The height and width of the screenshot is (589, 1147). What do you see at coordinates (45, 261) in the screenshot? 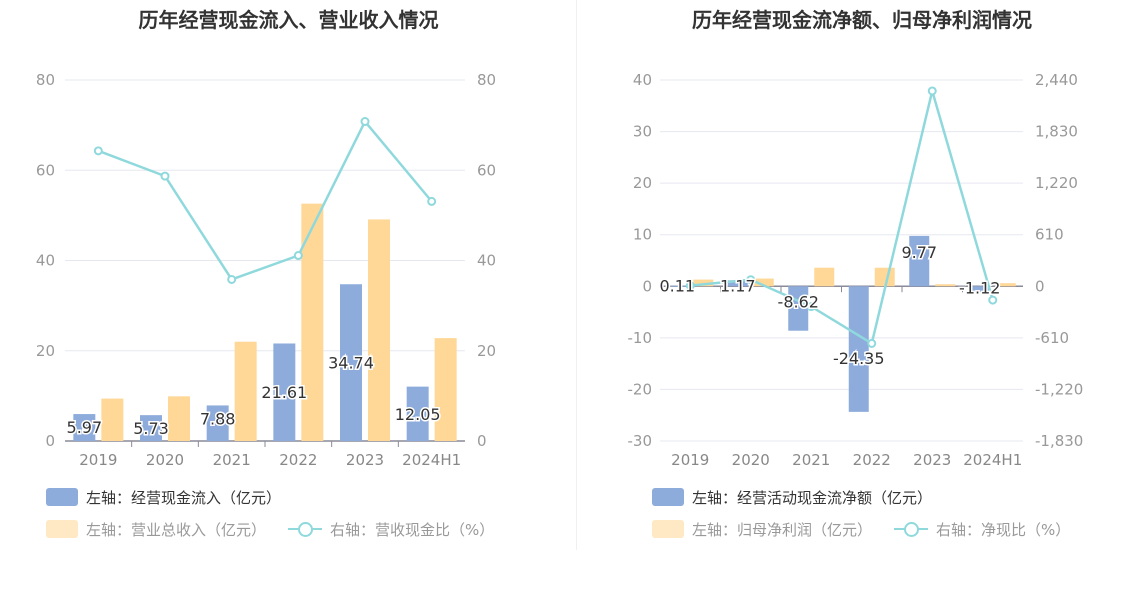
I see `y-left-tick-label: 40` at bounding box center [45, 261].